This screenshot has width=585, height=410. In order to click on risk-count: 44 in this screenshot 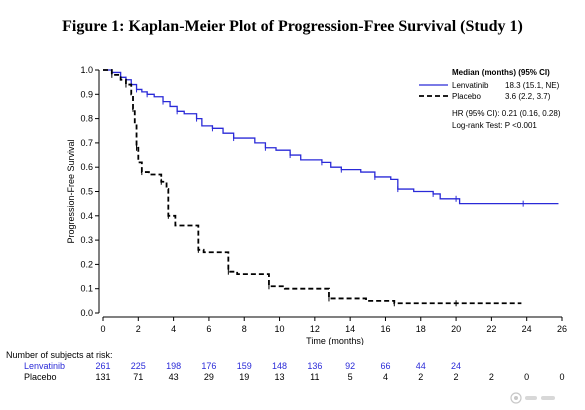, I will do `click(420, 366)`.